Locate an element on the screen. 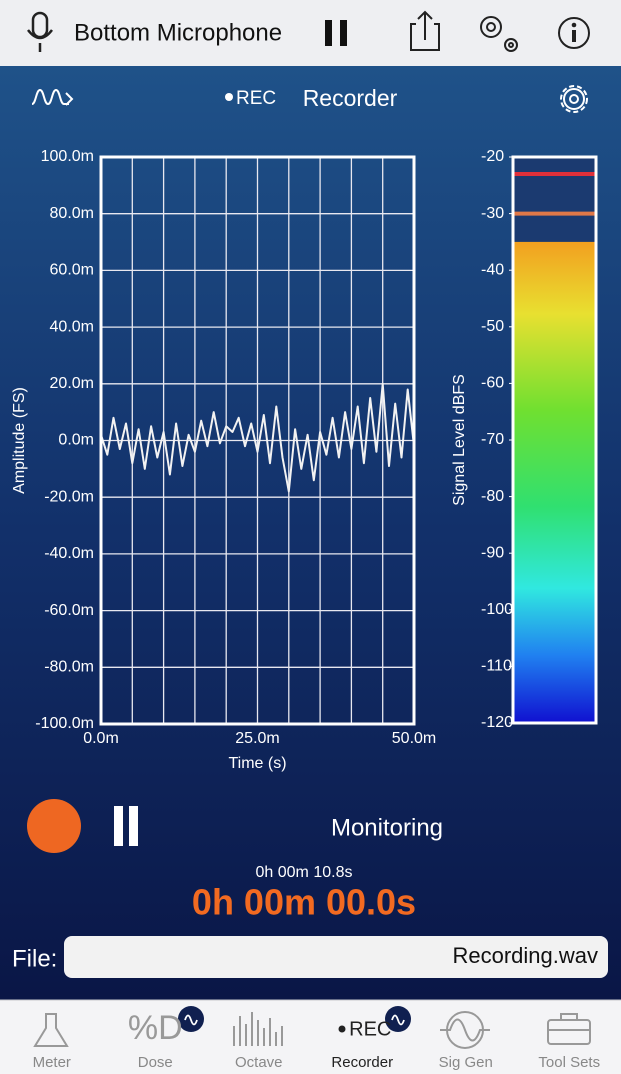 The image size is (621, 1074). x-axis-label: Time (s) is located at coordinates (257, 763).